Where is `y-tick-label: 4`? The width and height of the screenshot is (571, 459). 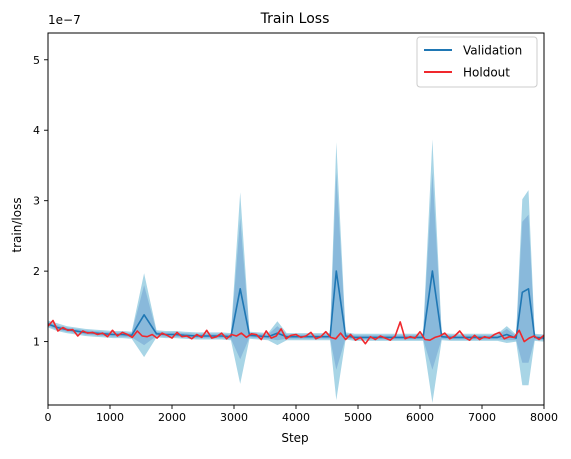
y-tick-label: 4 is located at coordinates (36, 130).